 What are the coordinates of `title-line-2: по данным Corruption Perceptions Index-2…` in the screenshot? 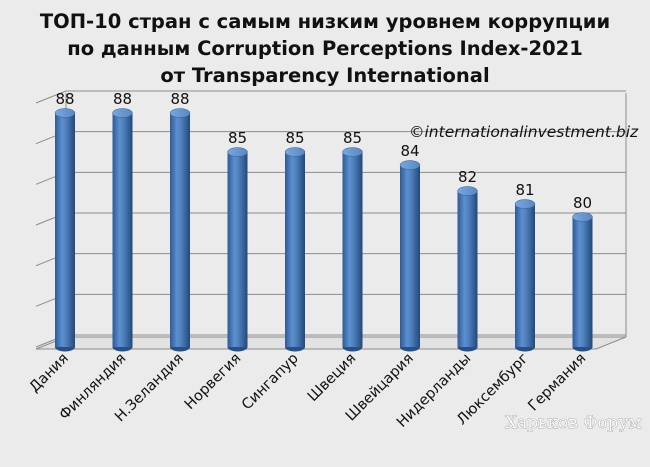 It's located at (325, 48).